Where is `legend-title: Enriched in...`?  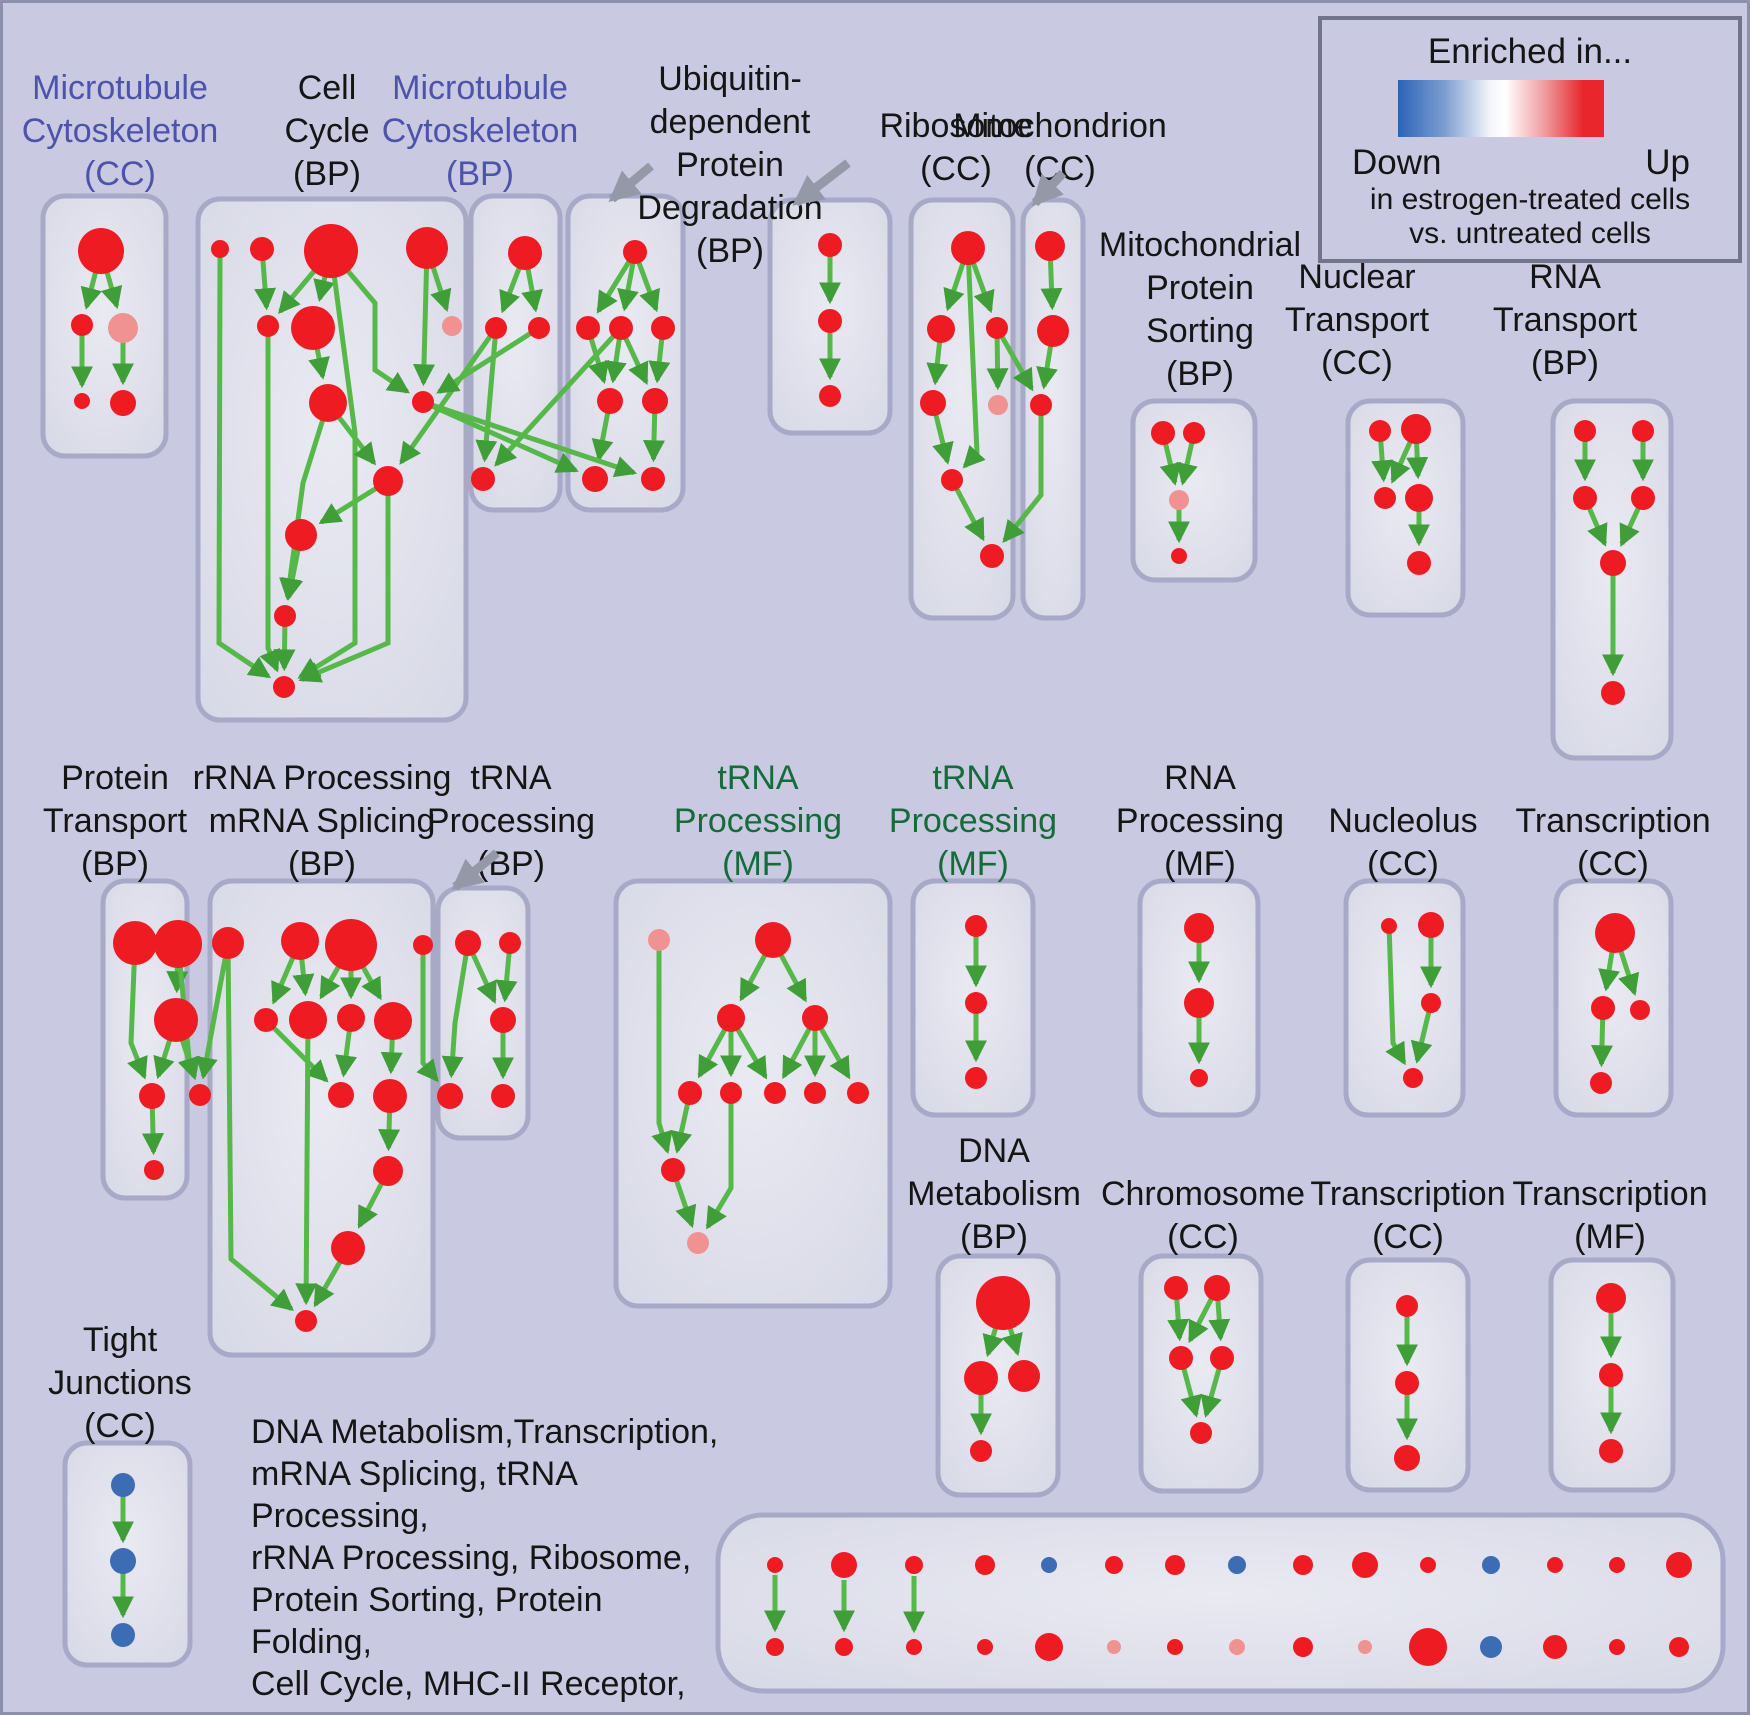
legend-title: Enriched in... is located at coordinates (1530, 51).